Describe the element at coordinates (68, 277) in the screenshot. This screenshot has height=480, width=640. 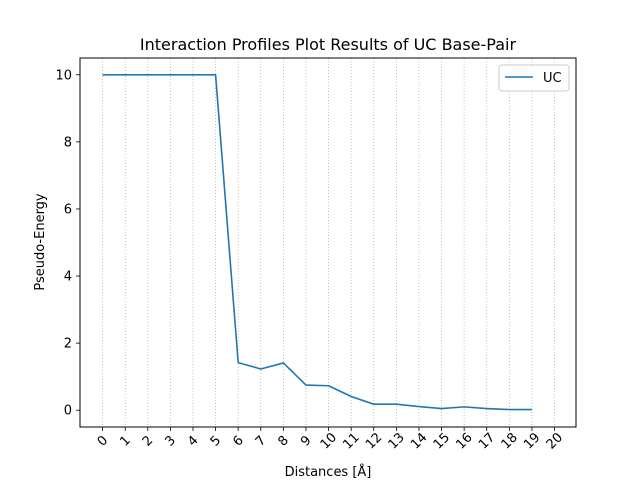
I see `y-tick-label: 4` at that location.